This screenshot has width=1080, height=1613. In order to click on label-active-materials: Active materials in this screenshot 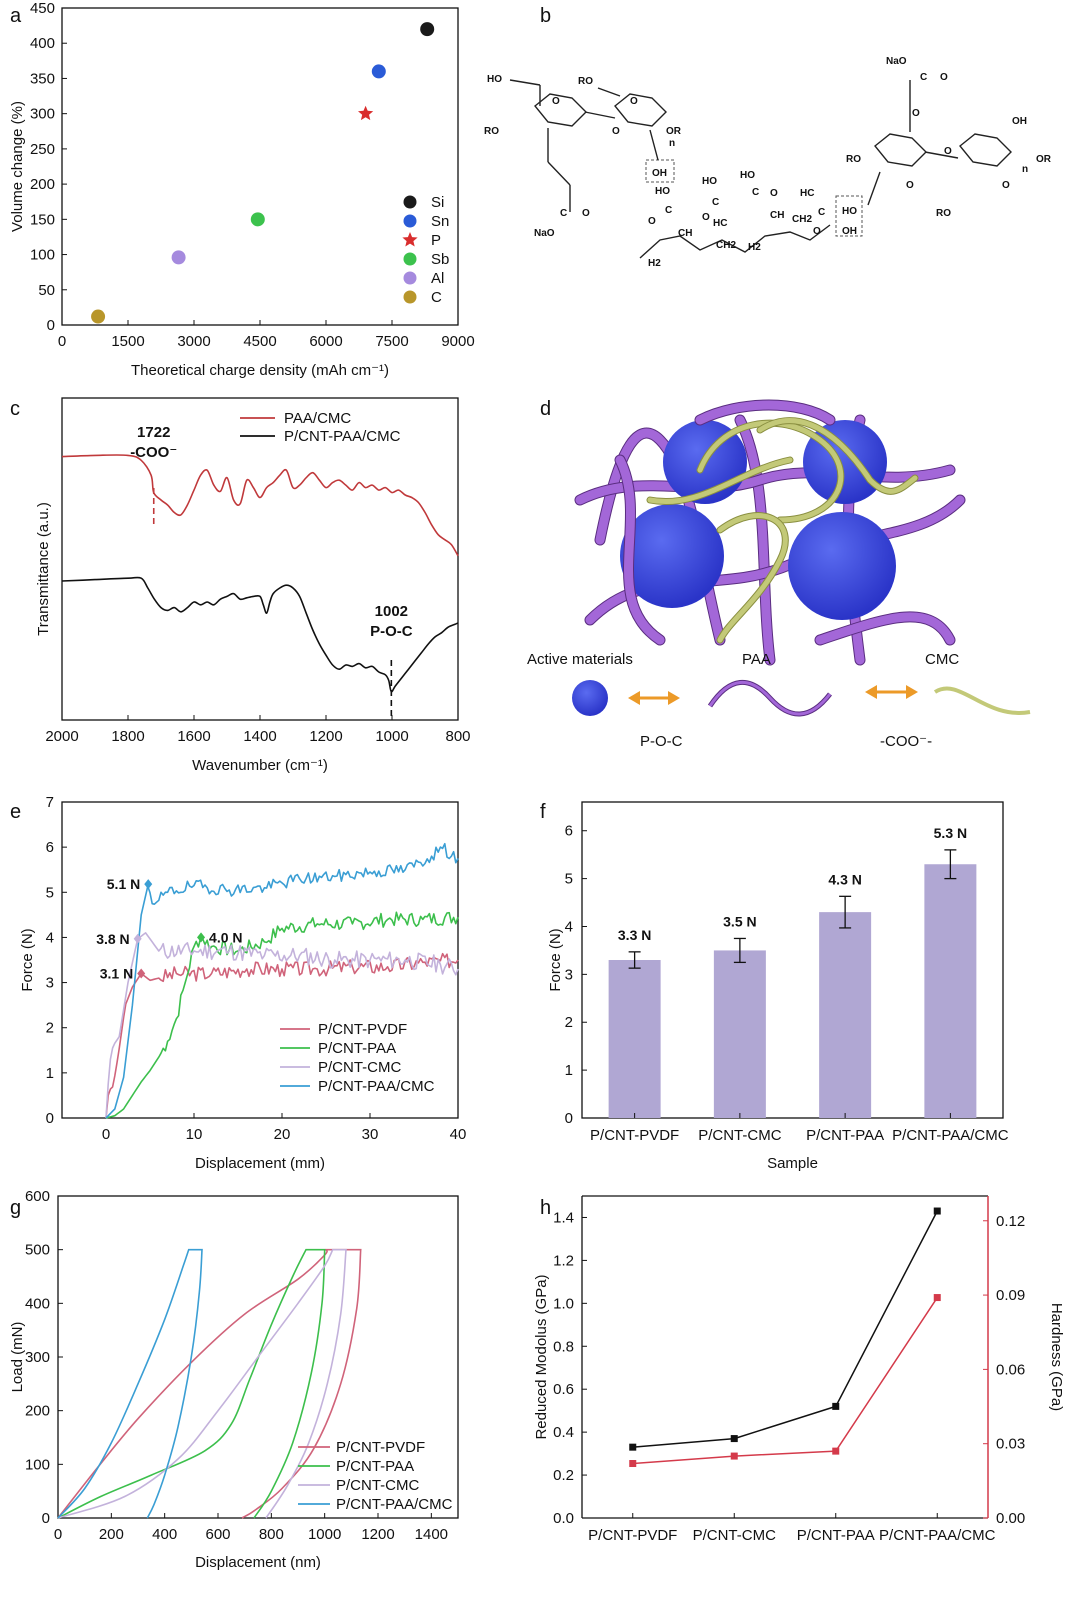, I will do `click(580, 659)`.